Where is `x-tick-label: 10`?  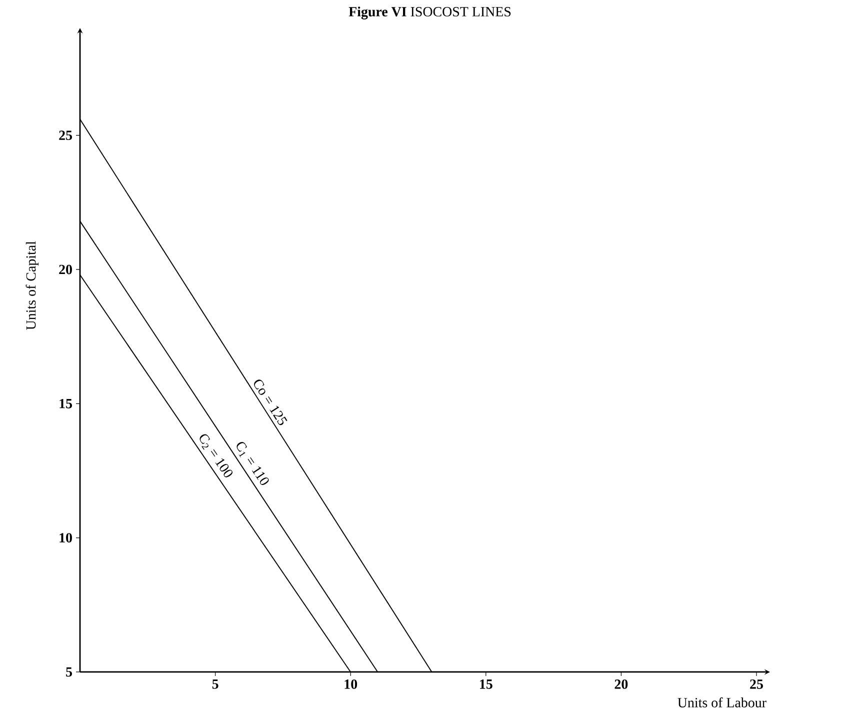
x-tick-label: 10 is located at coordinates (351, 684).